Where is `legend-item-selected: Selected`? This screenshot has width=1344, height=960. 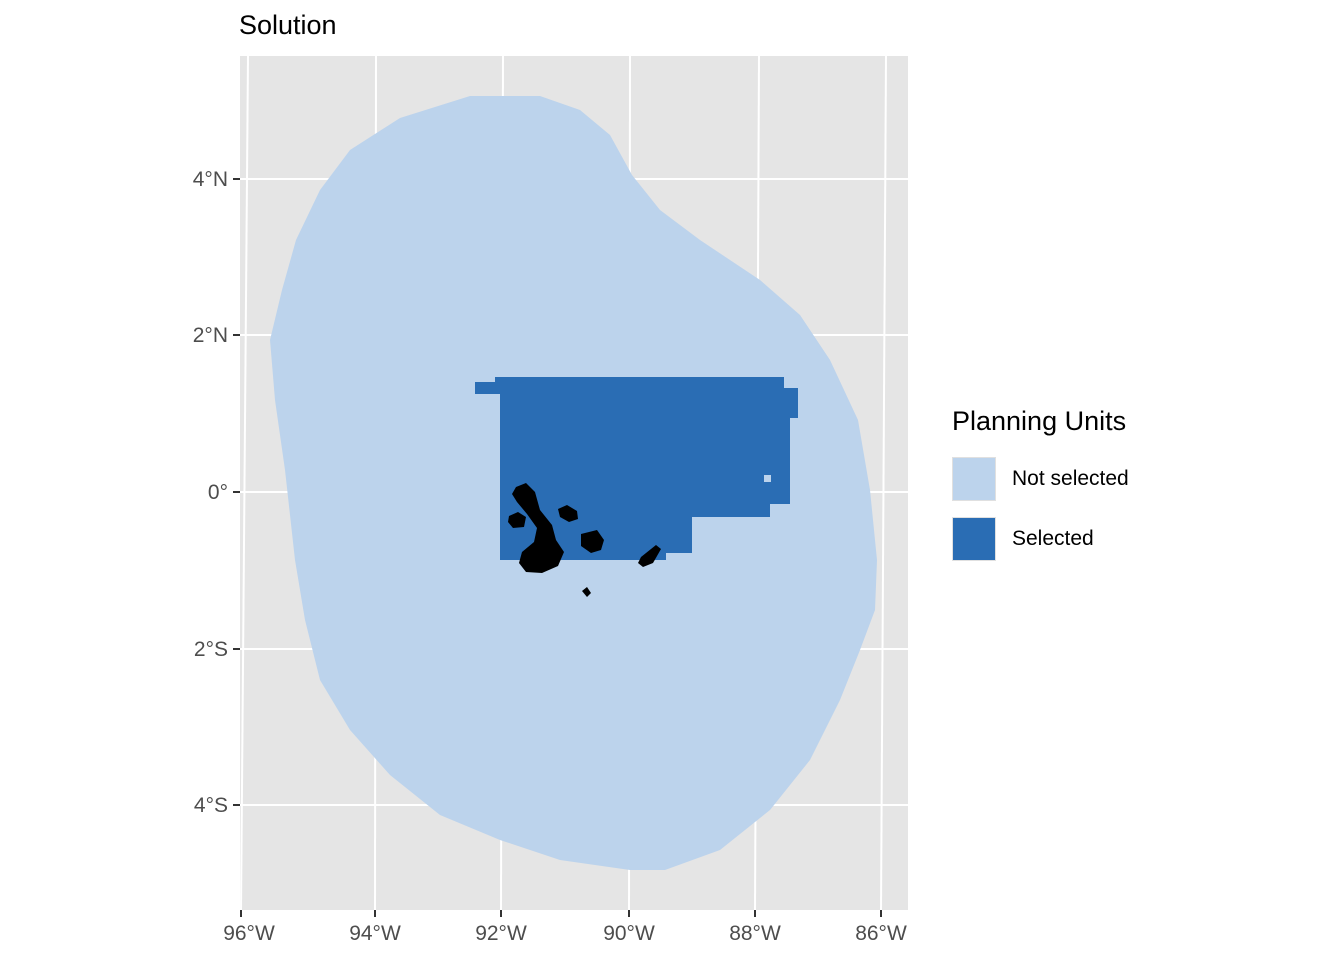
legend-item-selected: Selected is located at coordinates (1040, 539).